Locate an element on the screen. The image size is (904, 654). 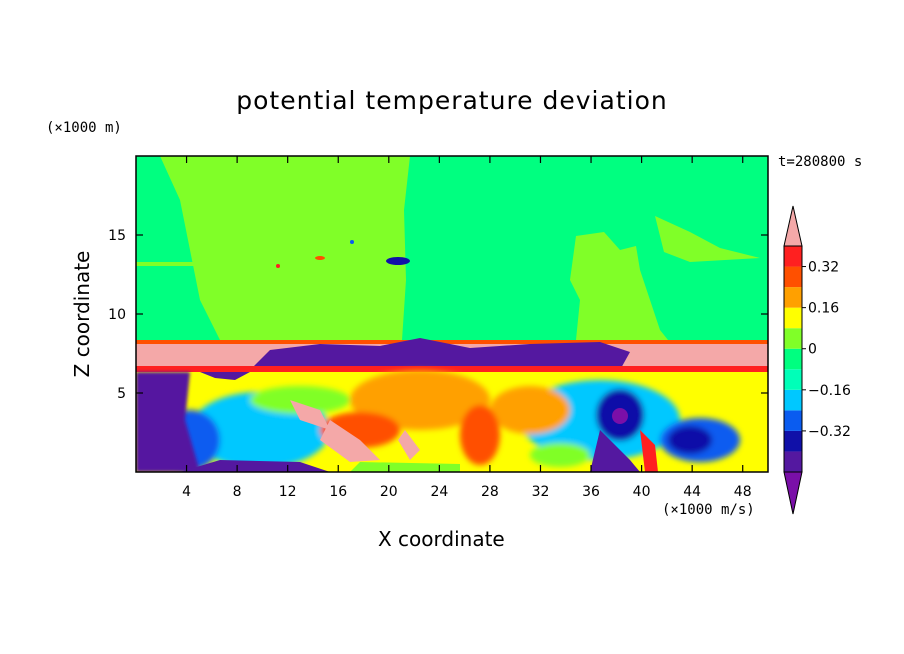
colorbar-frame is located at coordinates (793, 359).